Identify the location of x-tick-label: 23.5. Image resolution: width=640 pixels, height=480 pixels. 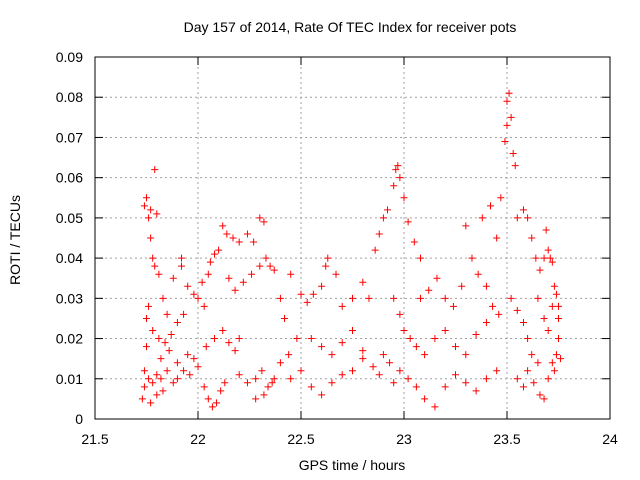
(506, 439).